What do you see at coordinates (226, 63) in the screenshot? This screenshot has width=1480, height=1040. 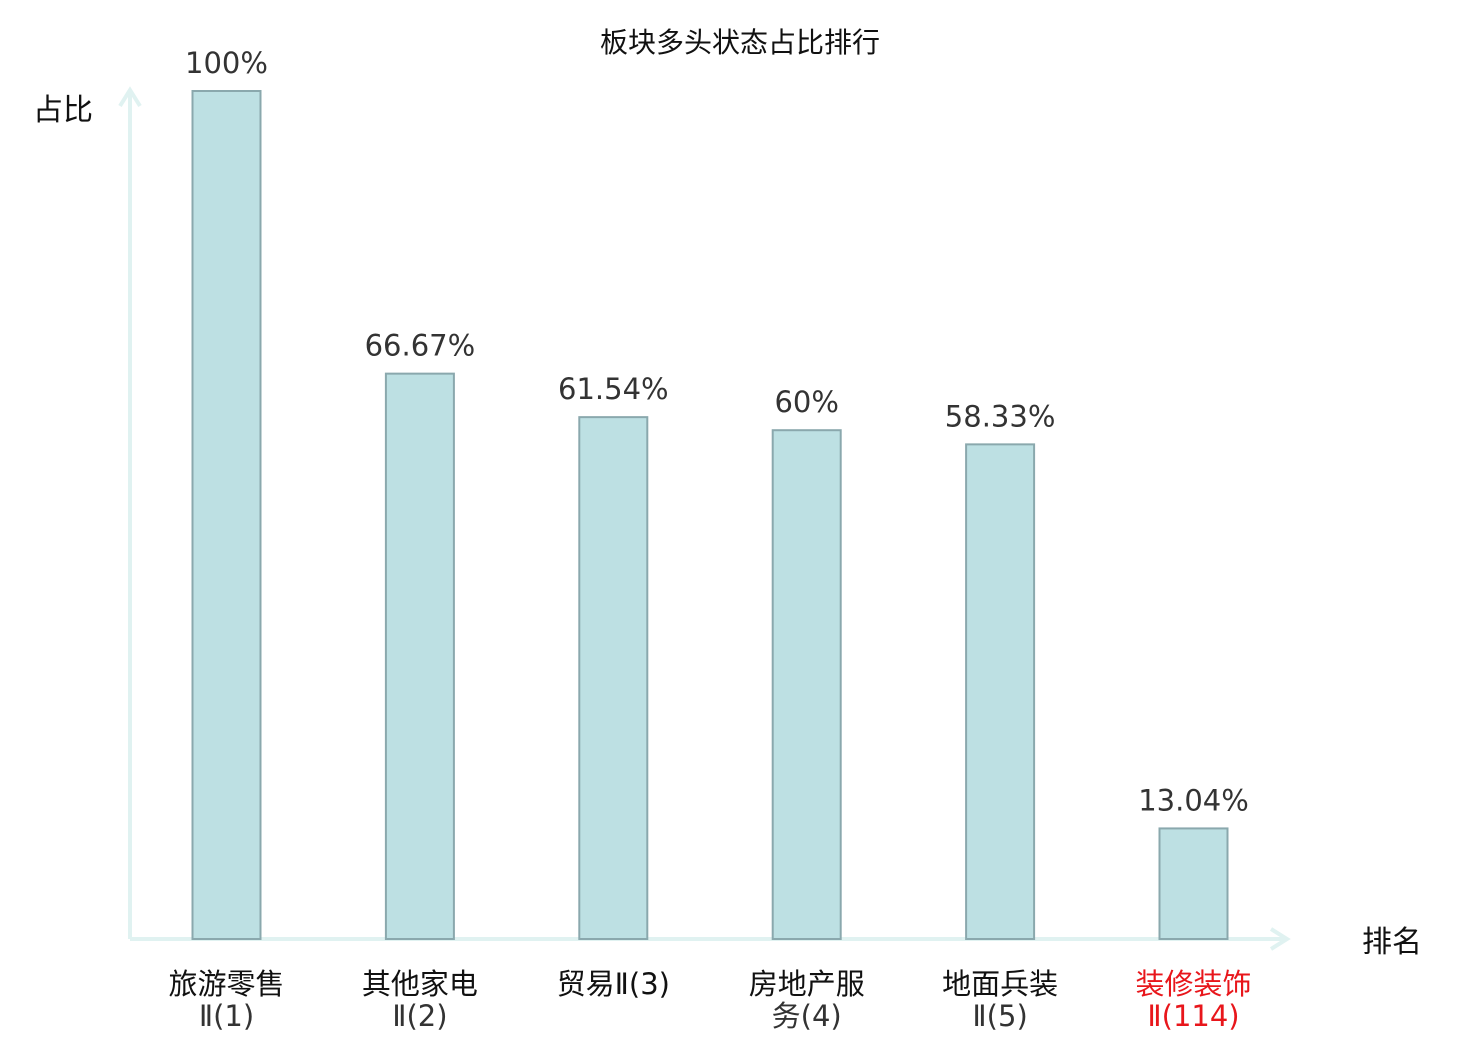 I see `value-label-0: 100%` at bounding box center [226, 63].